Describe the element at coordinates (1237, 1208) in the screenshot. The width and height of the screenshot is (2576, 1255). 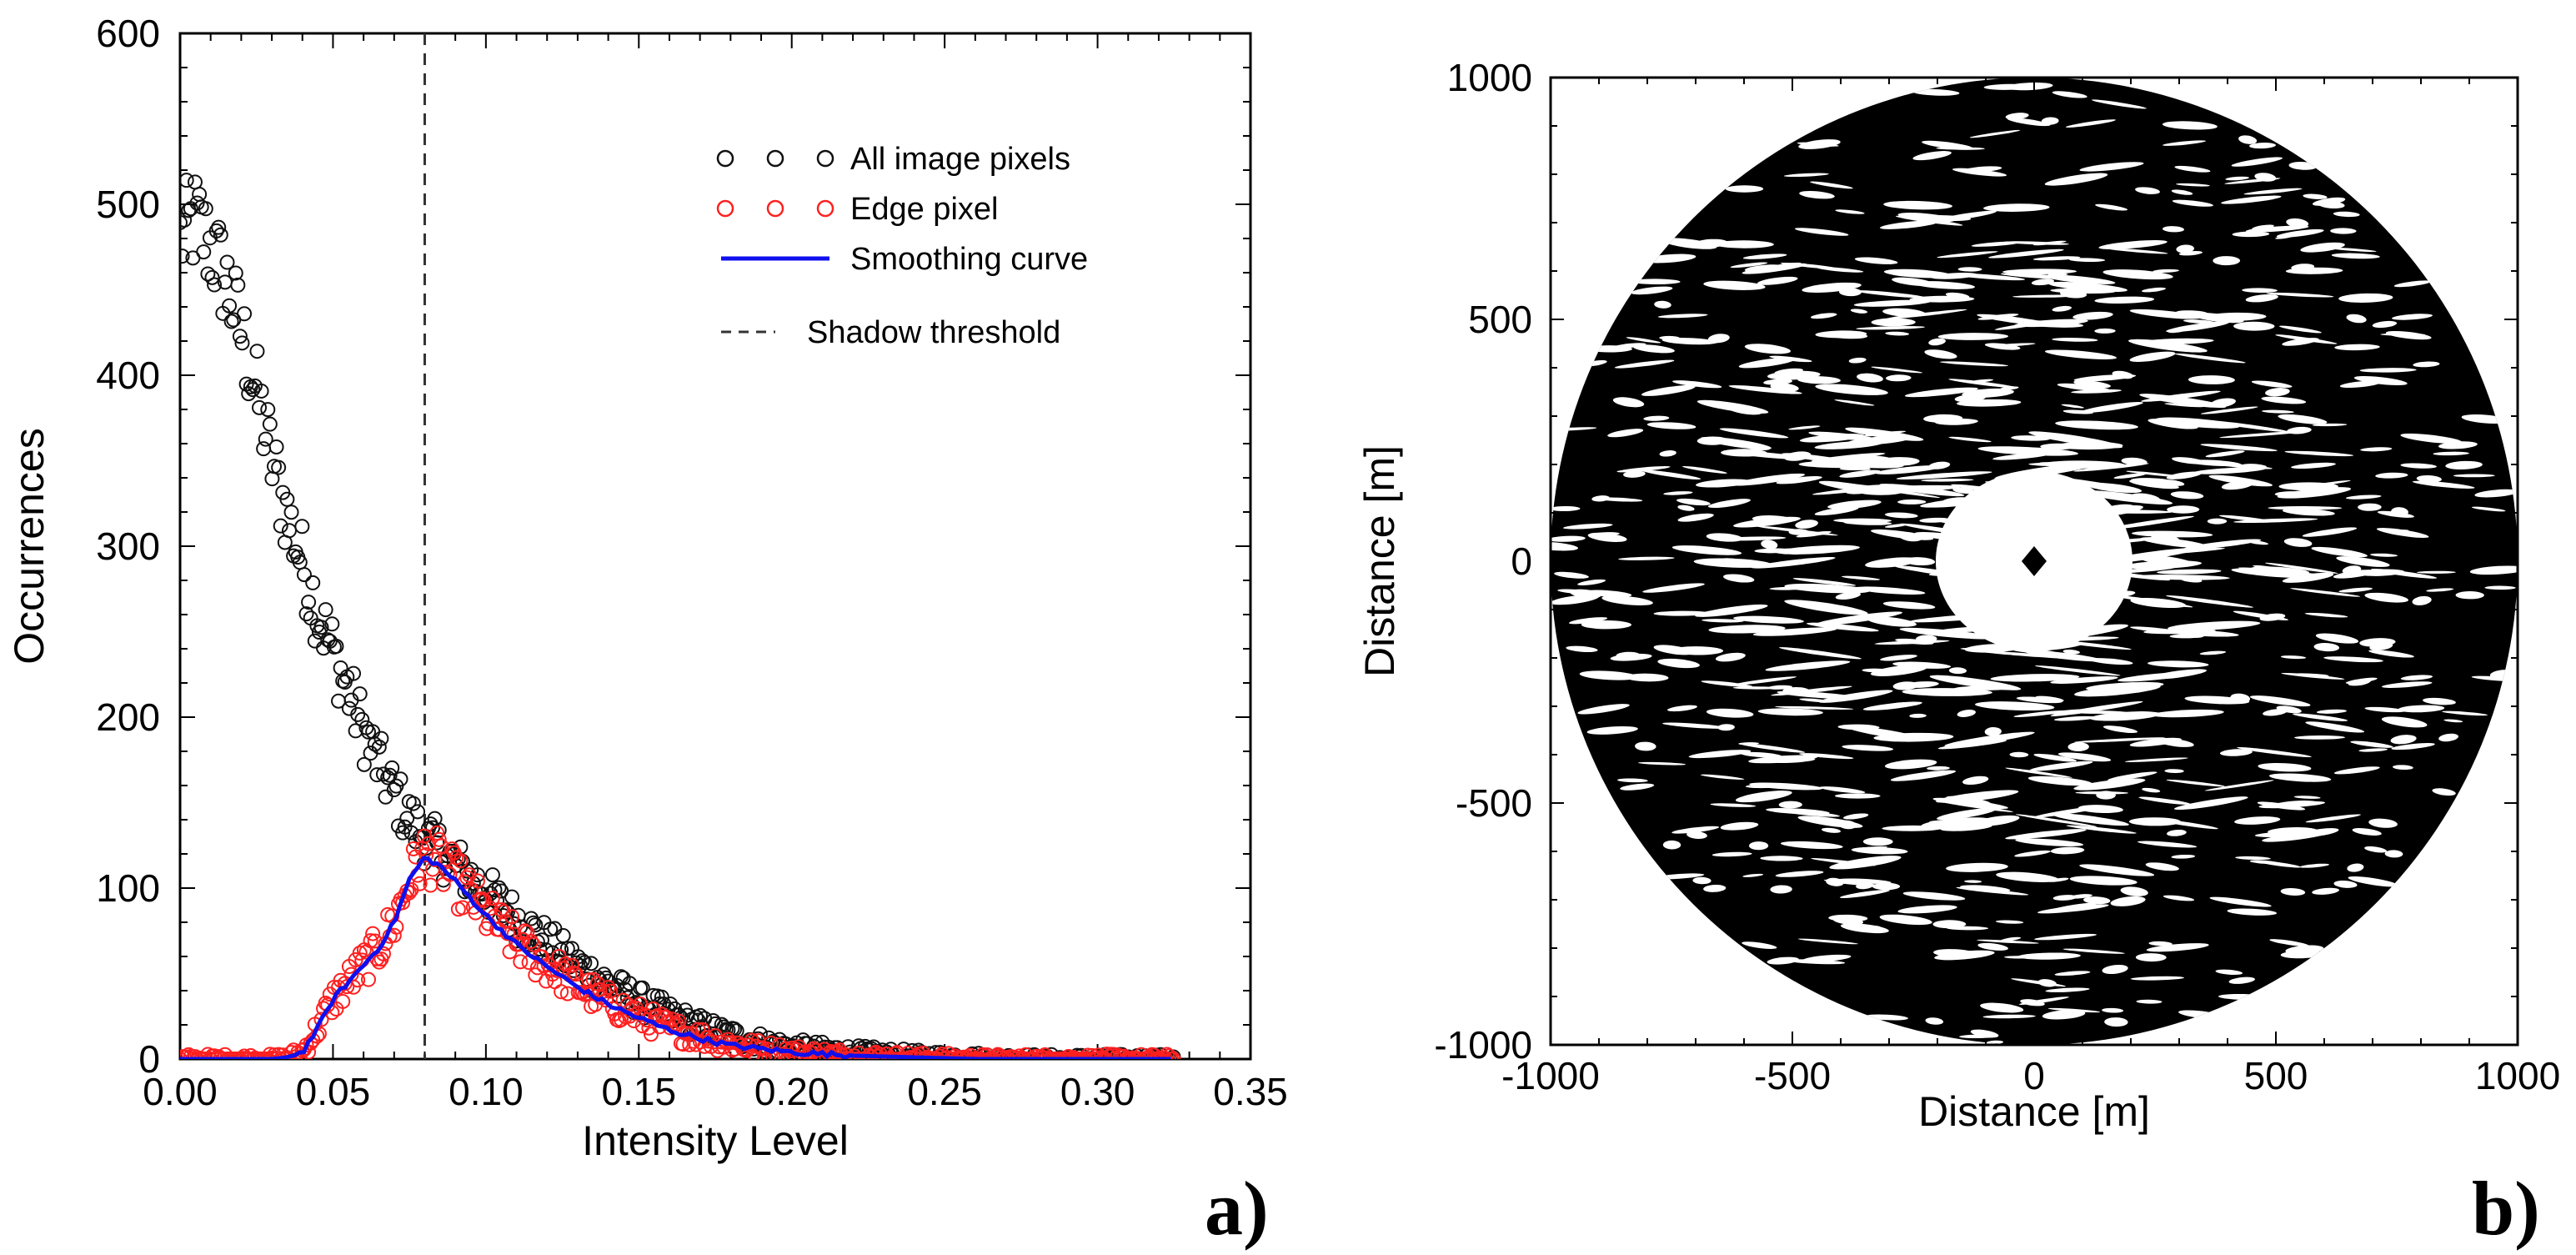
I see `panel-label-a: a)` at that location.